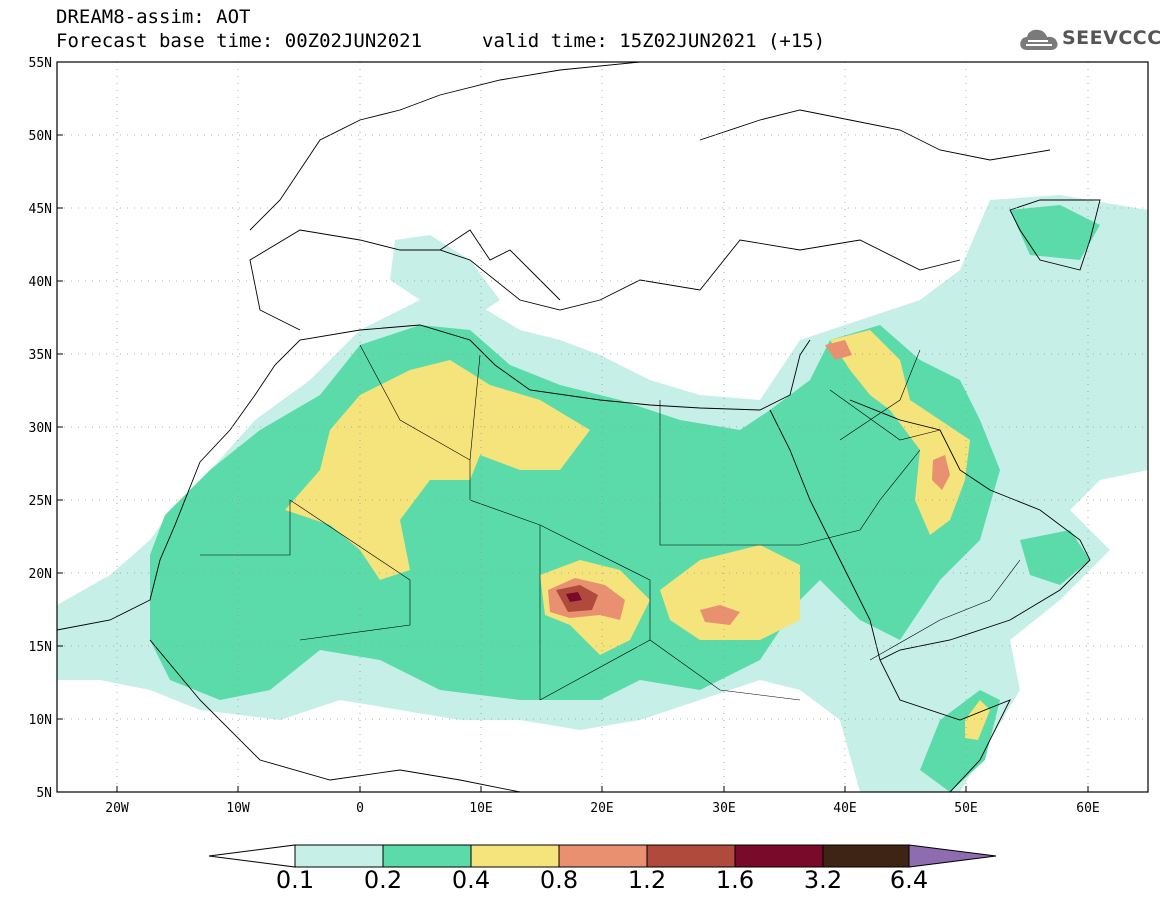  Describe the element at coordinates (720, 615) in the screenshot. I see `aot-band-0.8-sudan` at that location.